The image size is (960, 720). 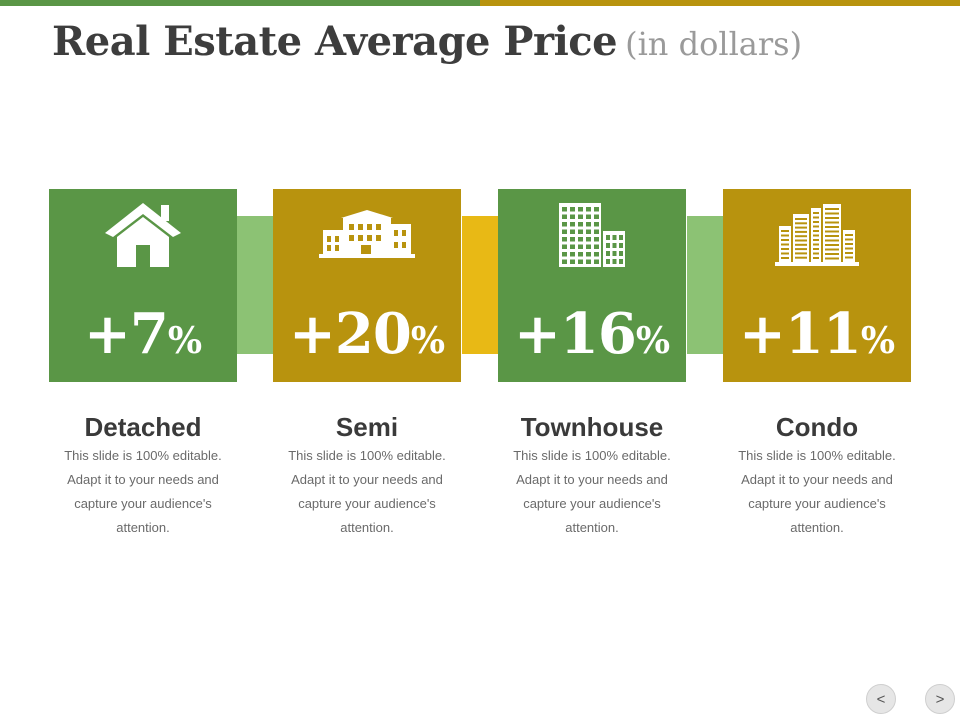 What do you see at coordinates (143, 285) in the screenshot?
I see `card-detached: +7%` at bounding box center [143, 285].